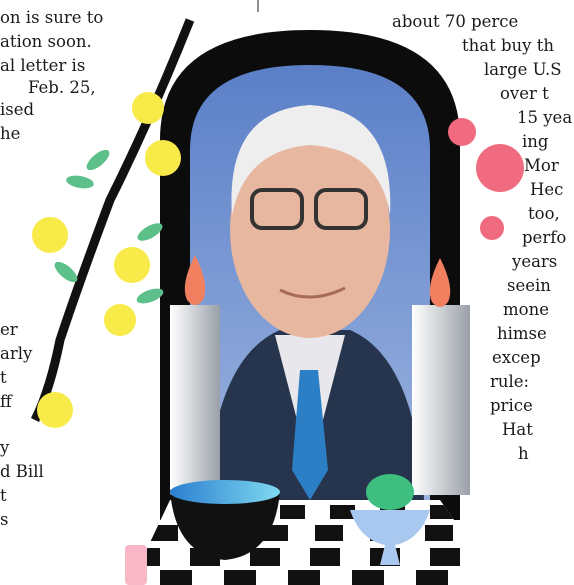  I want to click on text-line: perfo, so click(544, 237).